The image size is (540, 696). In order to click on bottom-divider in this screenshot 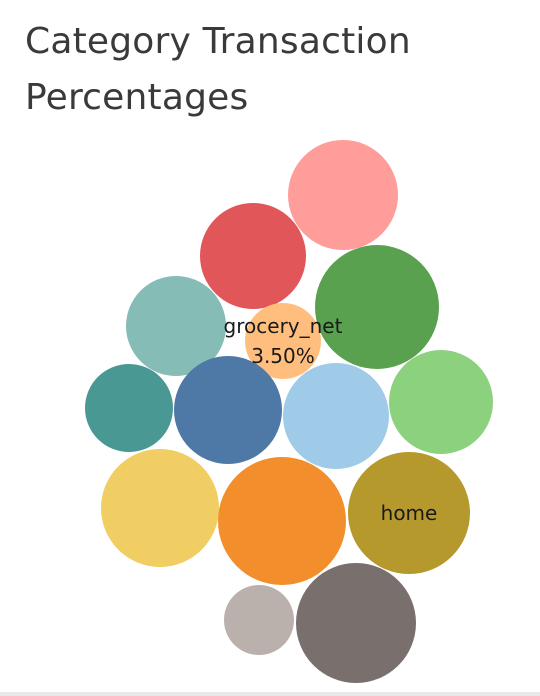, I will do `click(270, 694)`.